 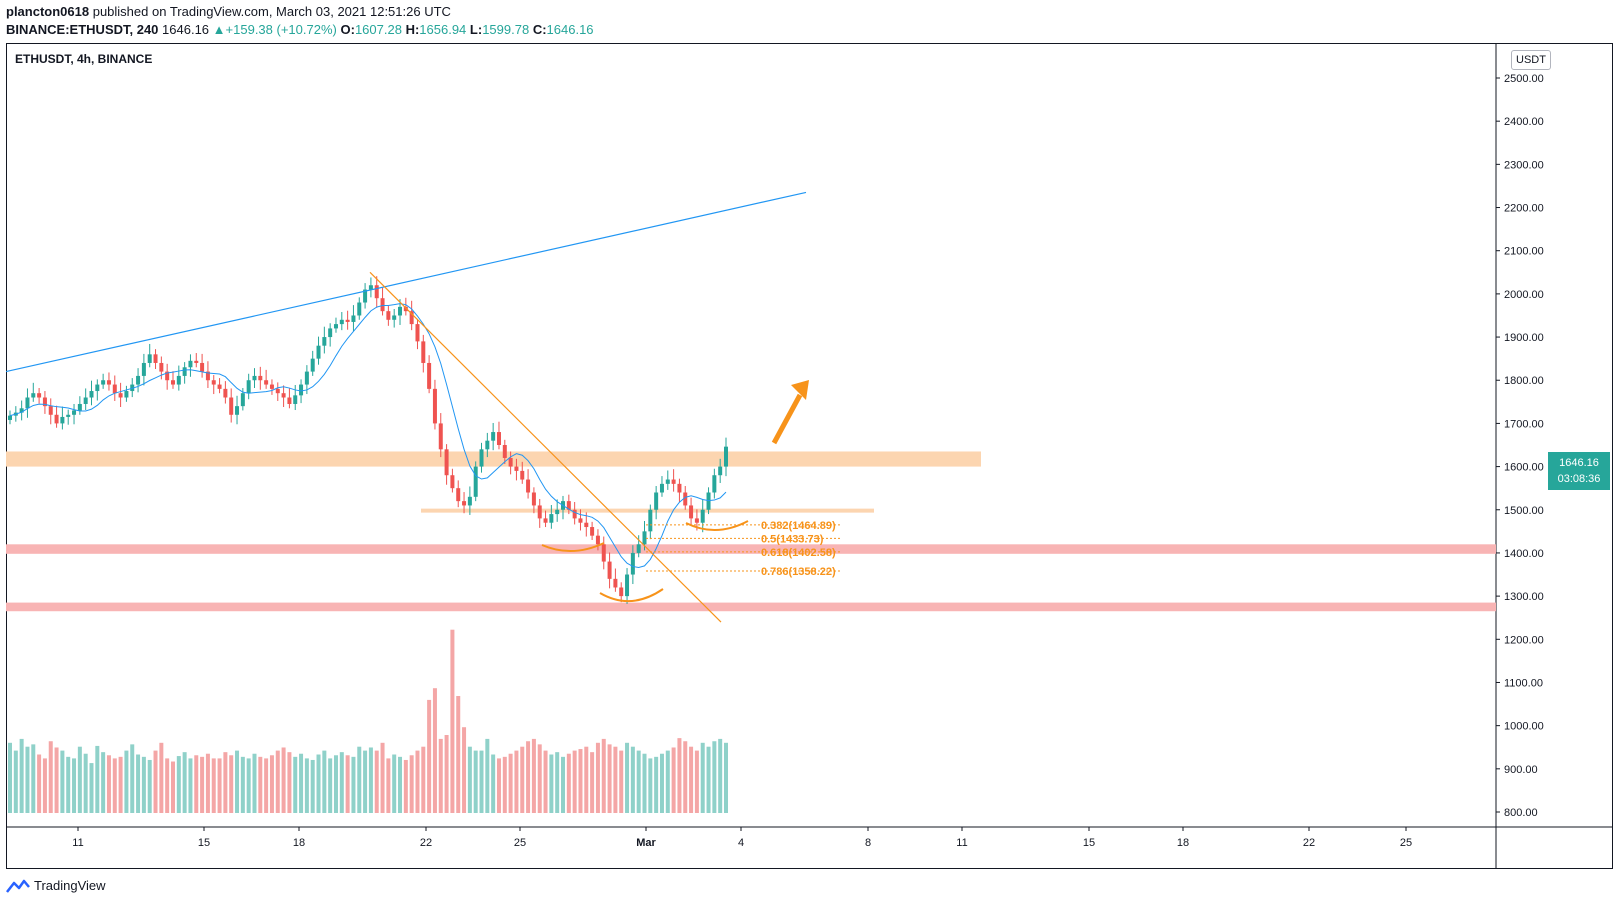 What do you see at coordinates (48, 11) in the screenshot?
I see `author-name: plancton0618` at bounding box center [48, 11].